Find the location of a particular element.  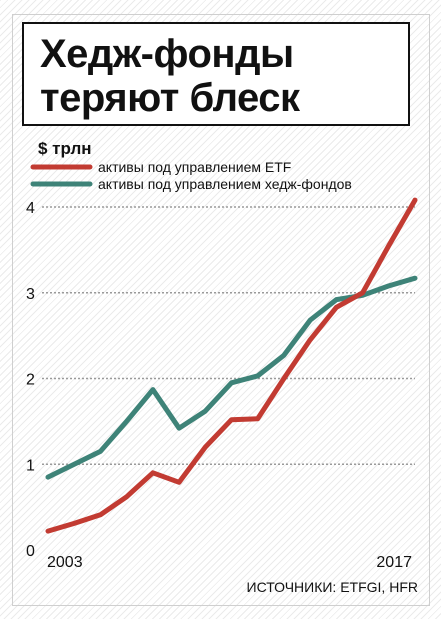

y-tick-label: 3 is located at coordinates (30, 294).